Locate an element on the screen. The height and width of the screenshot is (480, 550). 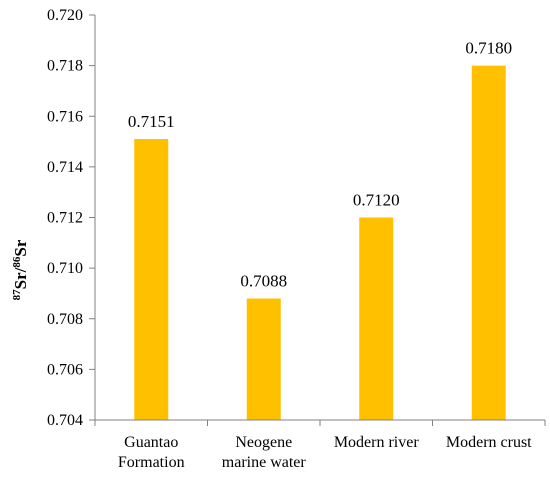
y-tick-label: 0.714 is located at coordinates (65, 167).